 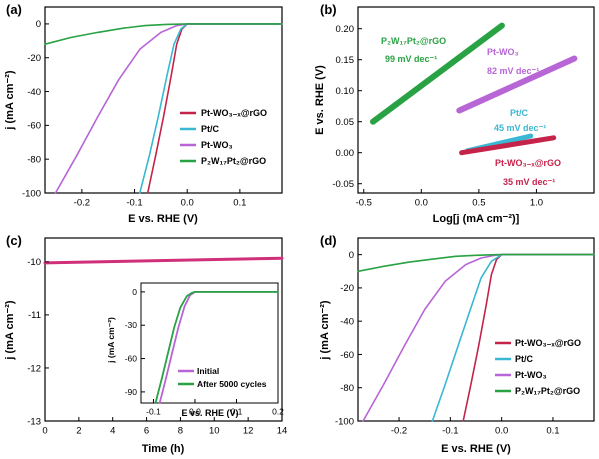 What do you see at coordinates (411, 59) in the screenshot?
I see `annot-p2w17pt2-rgo-slope: 99 mV dec⁻¹` at bounding box center [411, 59].